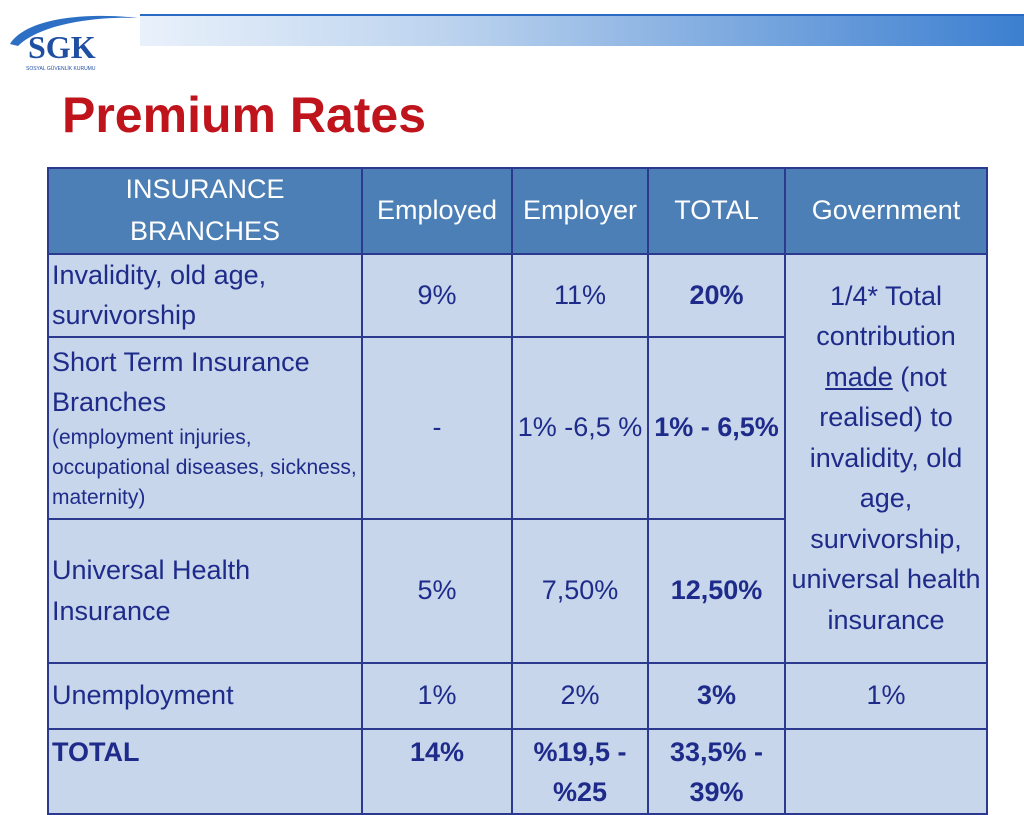 This screenshot has width=1024, height=815. I want to click on employer-cell: %19,5 - %25, so click(580, 771).